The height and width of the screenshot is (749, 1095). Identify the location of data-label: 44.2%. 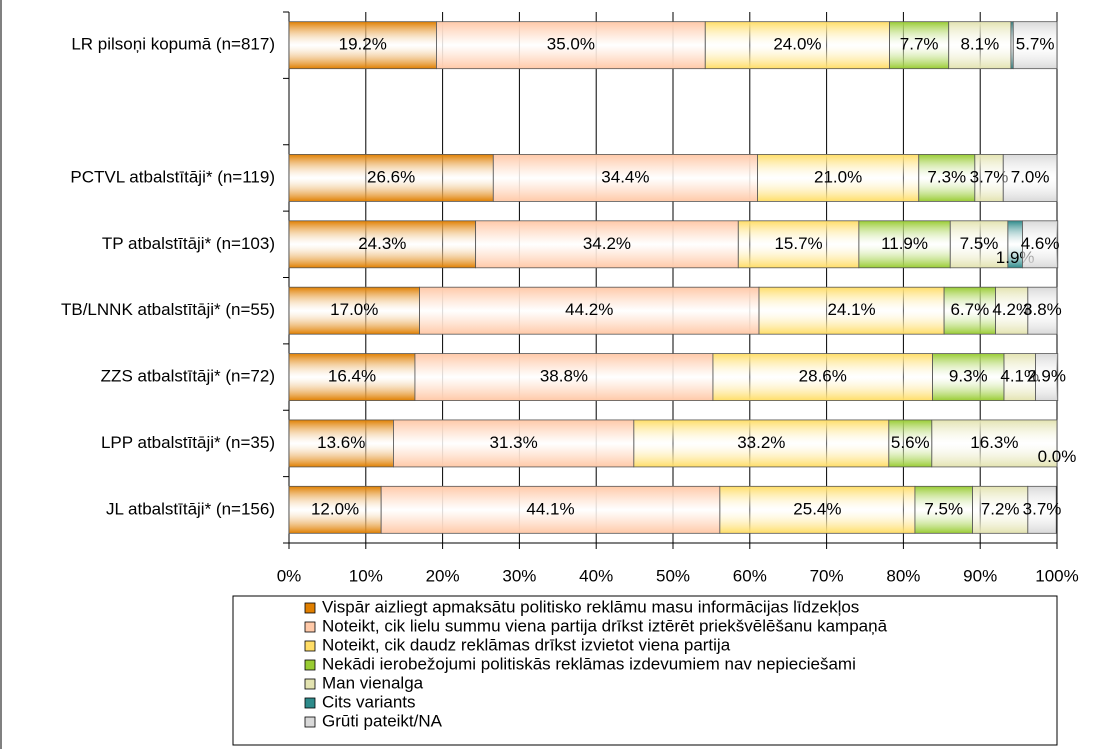
(589, 309).